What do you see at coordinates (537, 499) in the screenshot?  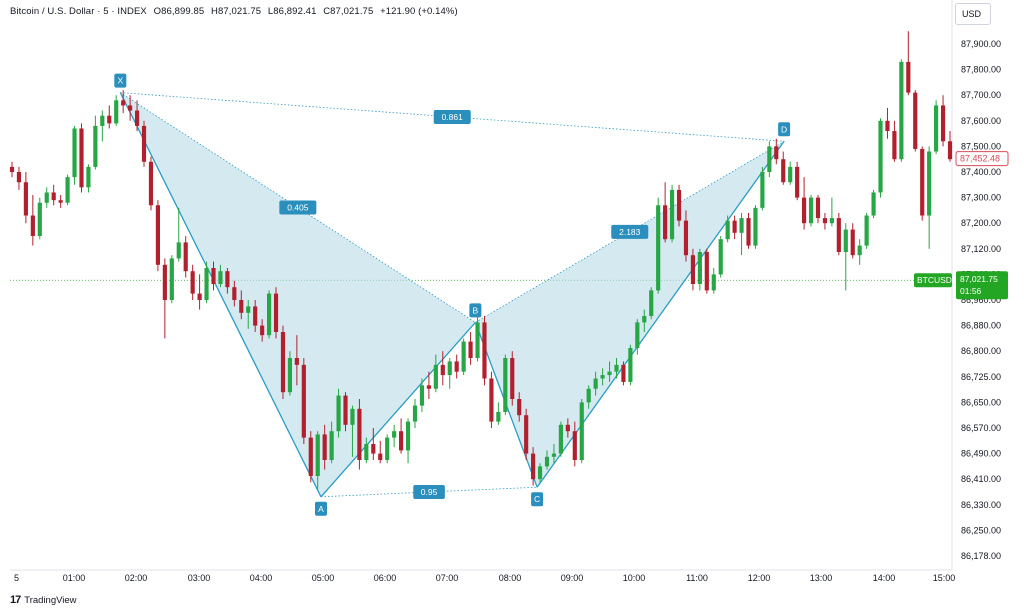 I see `point-label-text: C` at bounding box center [537, 499].